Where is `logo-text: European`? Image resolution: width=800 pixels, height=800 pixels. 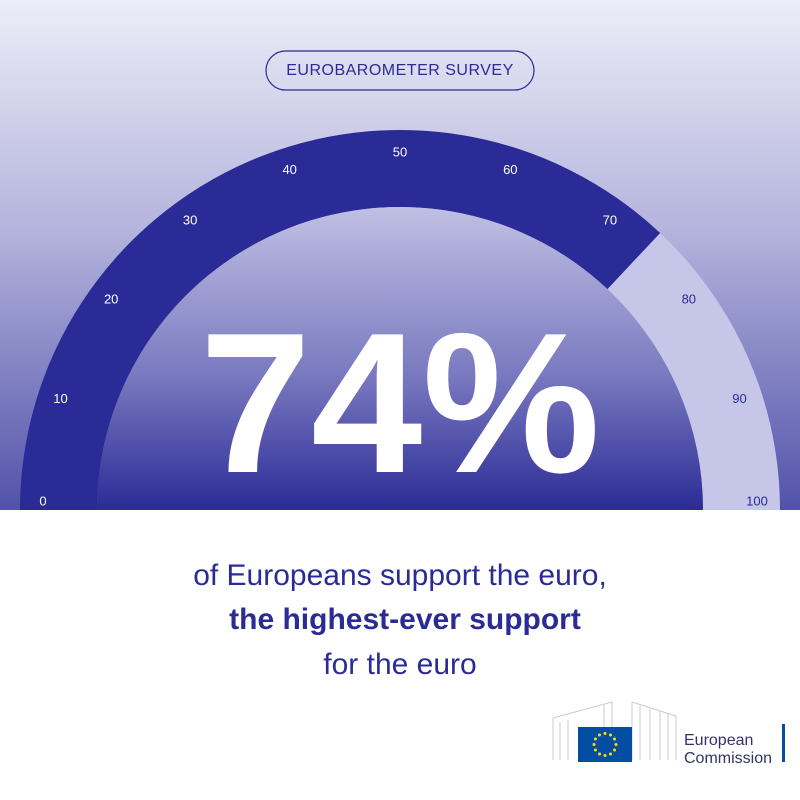
logo-text: European is located at coordinates (718, 740).